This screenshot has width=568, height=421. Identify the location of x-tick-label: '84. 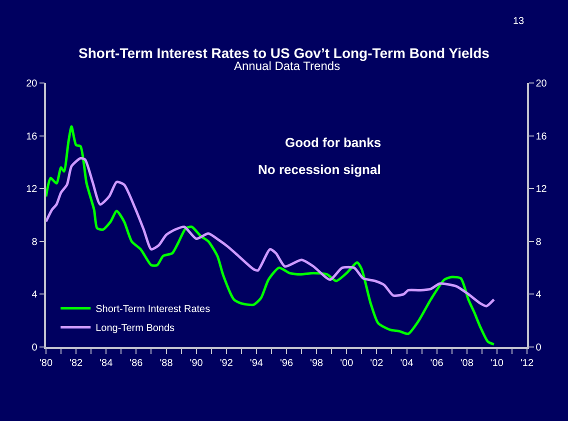
(107, 363).